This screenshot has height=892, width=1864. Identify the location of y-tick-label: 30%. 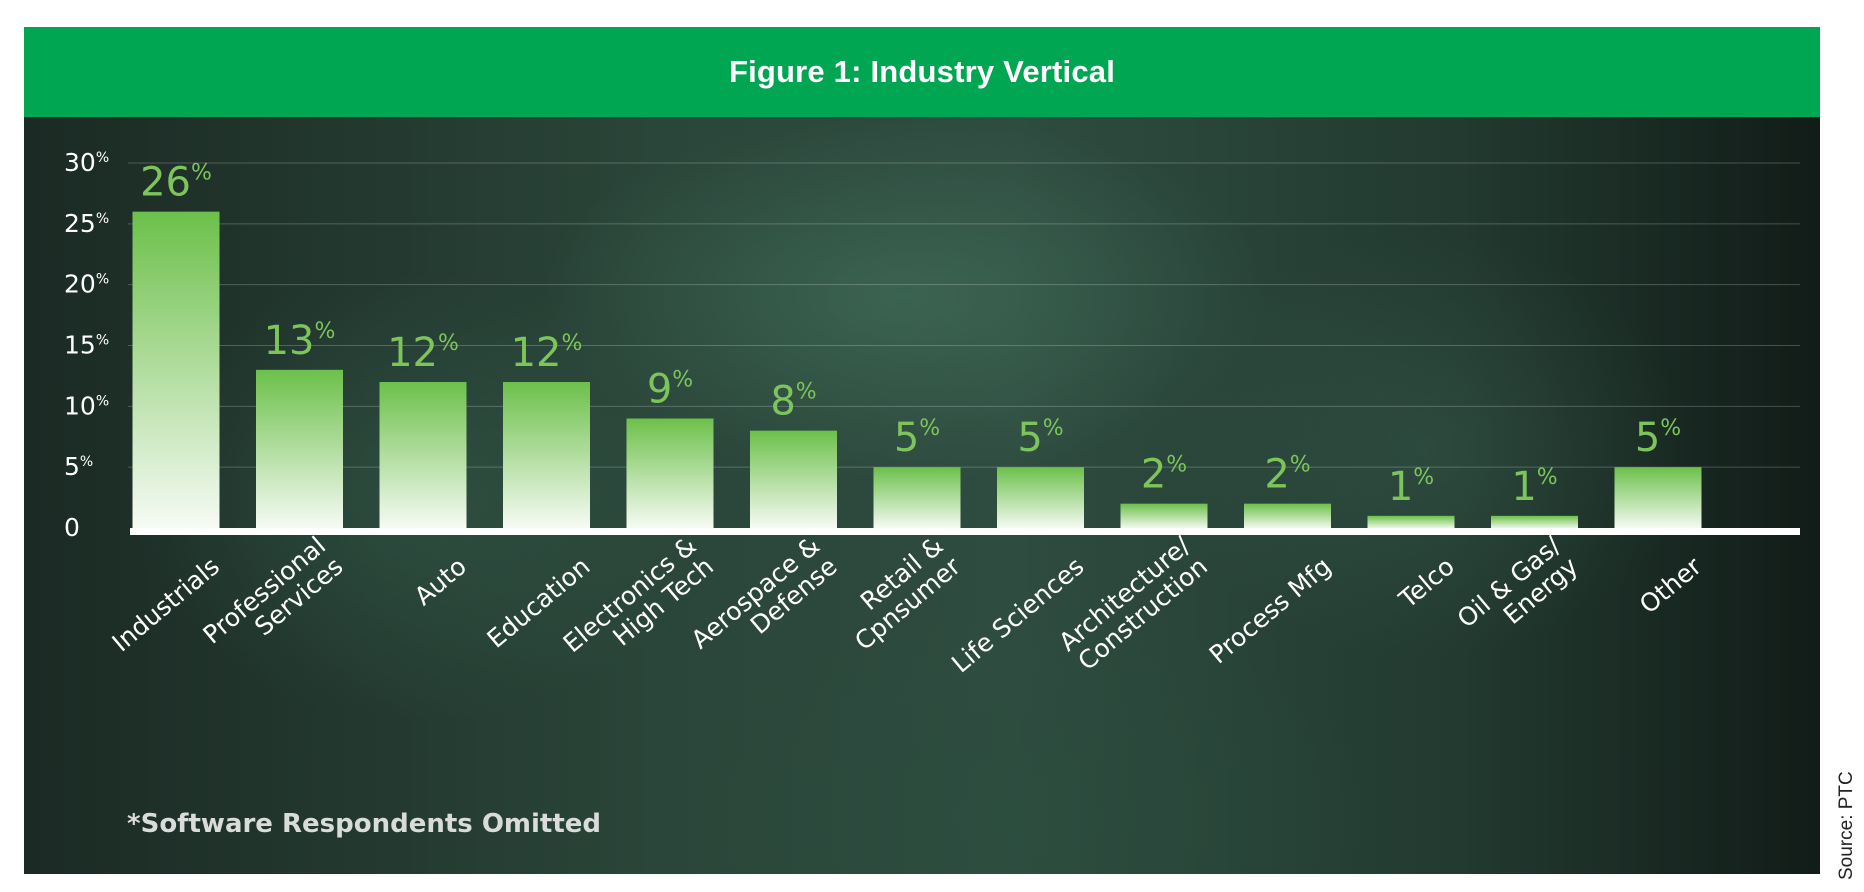
(86, 162).